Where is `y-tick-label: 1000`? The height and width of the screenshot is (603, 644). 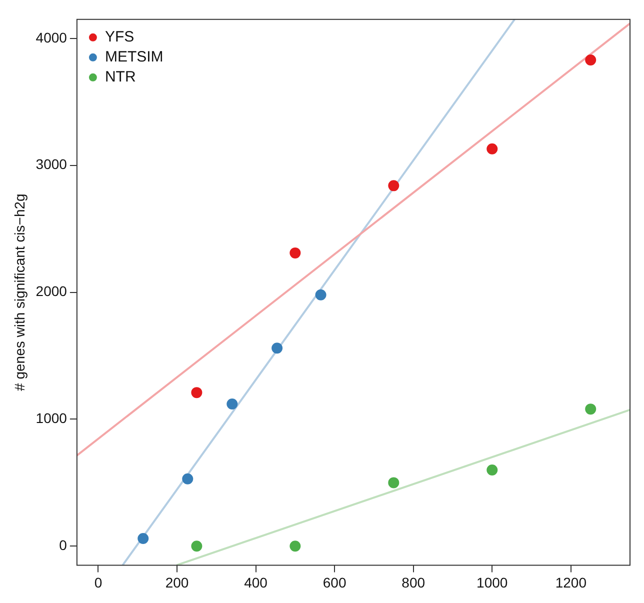 y-tick-label: 1000 is located at coordinates (52, 418).